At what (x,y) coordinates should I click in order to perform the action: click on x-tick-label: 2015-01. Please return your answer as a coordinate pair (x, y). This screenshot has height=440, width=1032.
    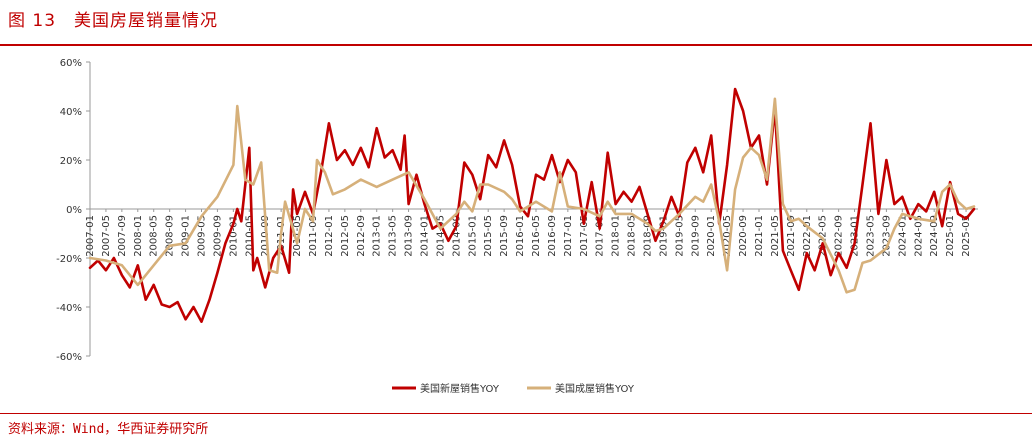
    Looking at the image, I should click on (472, 236).